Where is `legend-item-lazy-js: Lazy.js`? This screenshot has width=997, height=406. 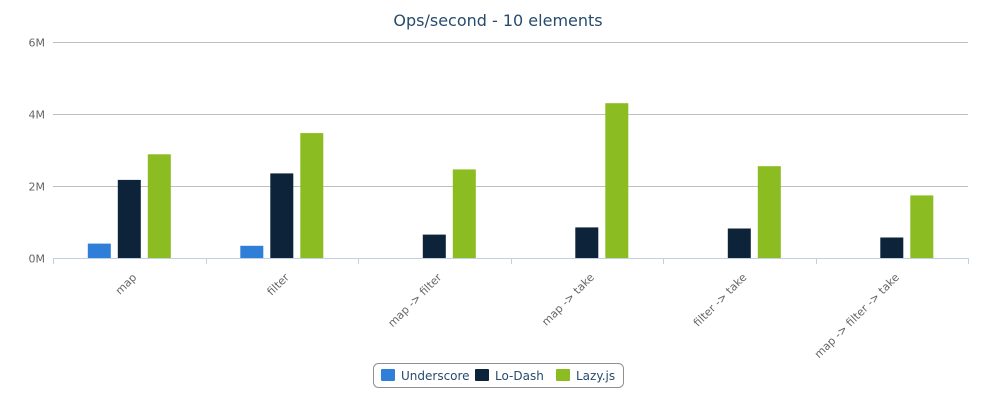 legend-item-lazy-js: Lazy.js is located at coordinates (585, 376).